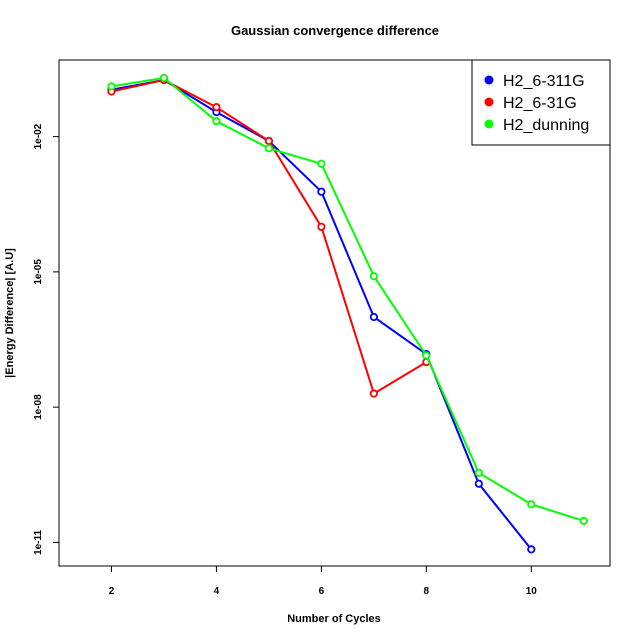 The image size is (640, 640). I want to click on legend: H2_6-311G H2_6-31G H2_dunning, so click(541, 102).